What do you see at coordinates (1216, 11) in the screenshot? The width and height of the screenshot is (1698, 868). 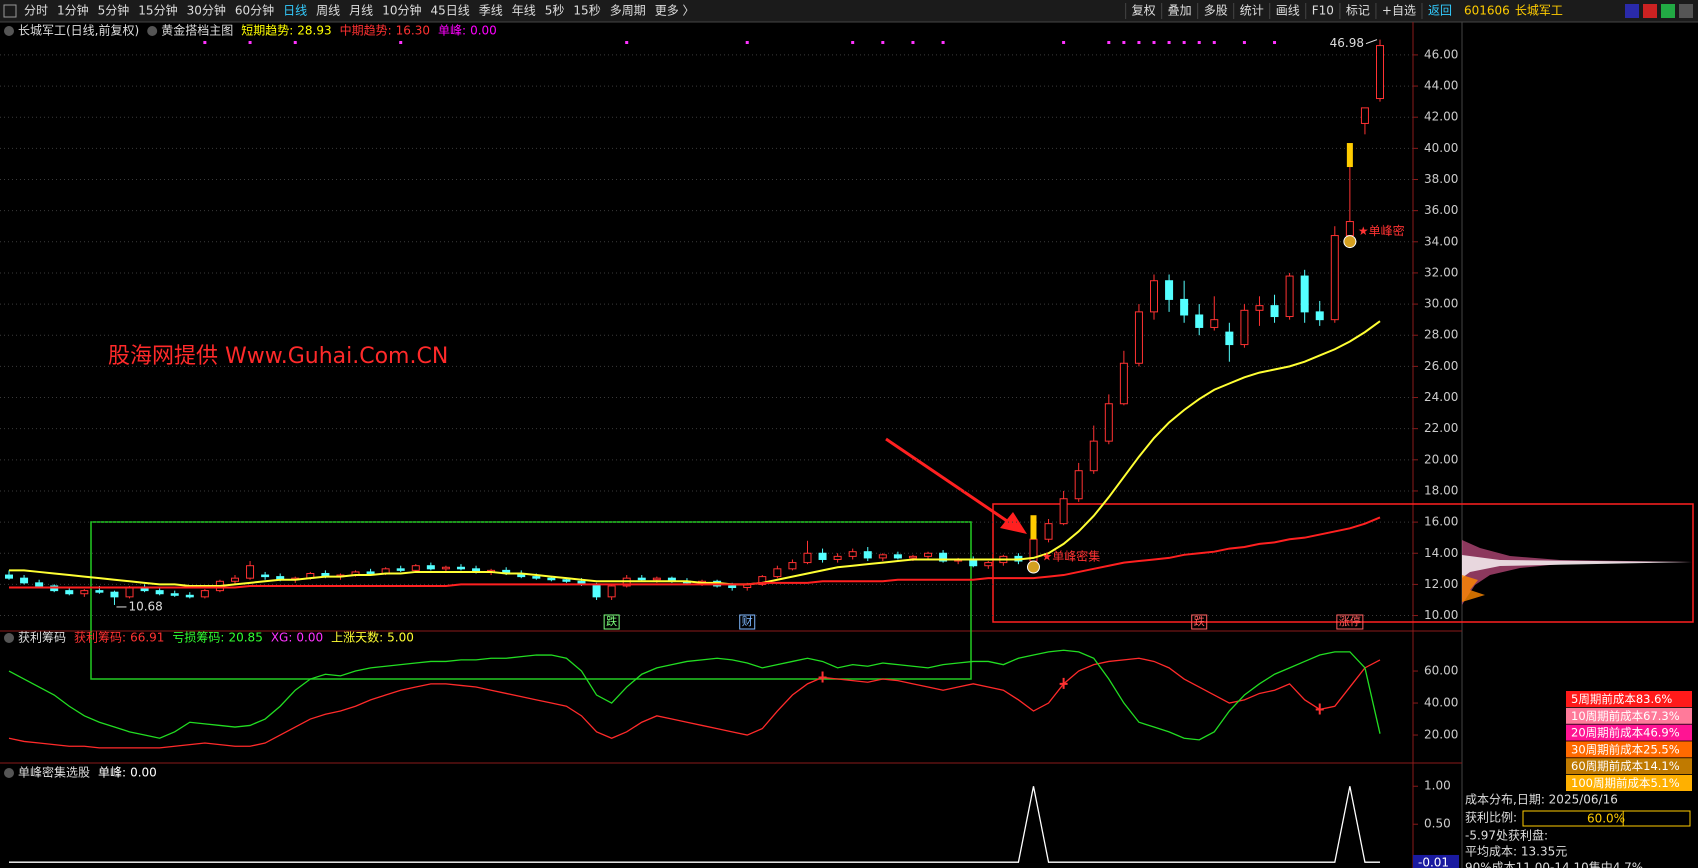 I see `toolbar-button: 多股` at bounding box center [1216, 11].